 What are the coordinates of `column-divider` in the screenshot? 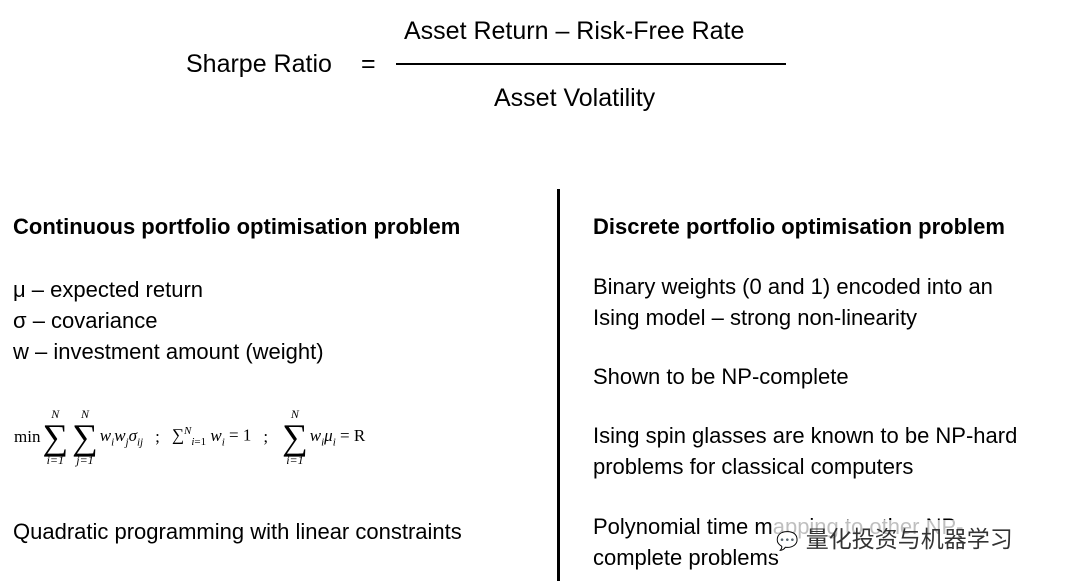 It's located at (558, 385).